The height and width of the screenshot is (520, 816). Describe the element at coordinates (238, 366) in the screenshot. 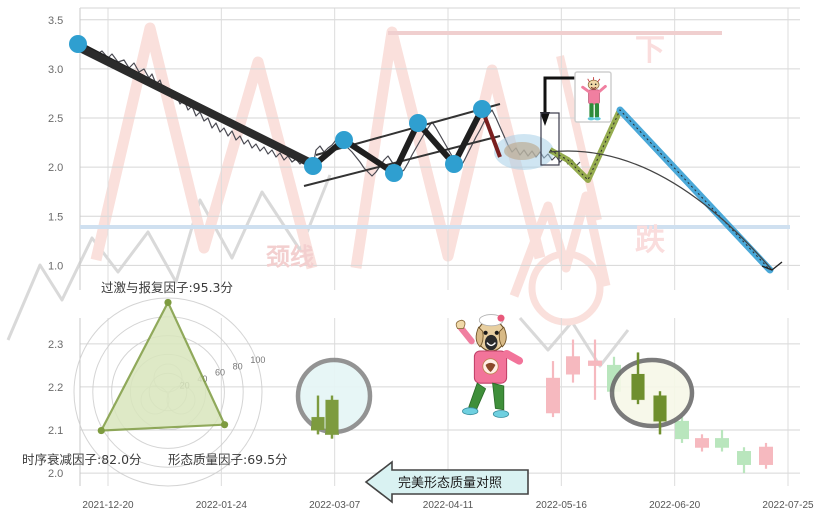

I see `radar-tick-label-80: 80` at that location.